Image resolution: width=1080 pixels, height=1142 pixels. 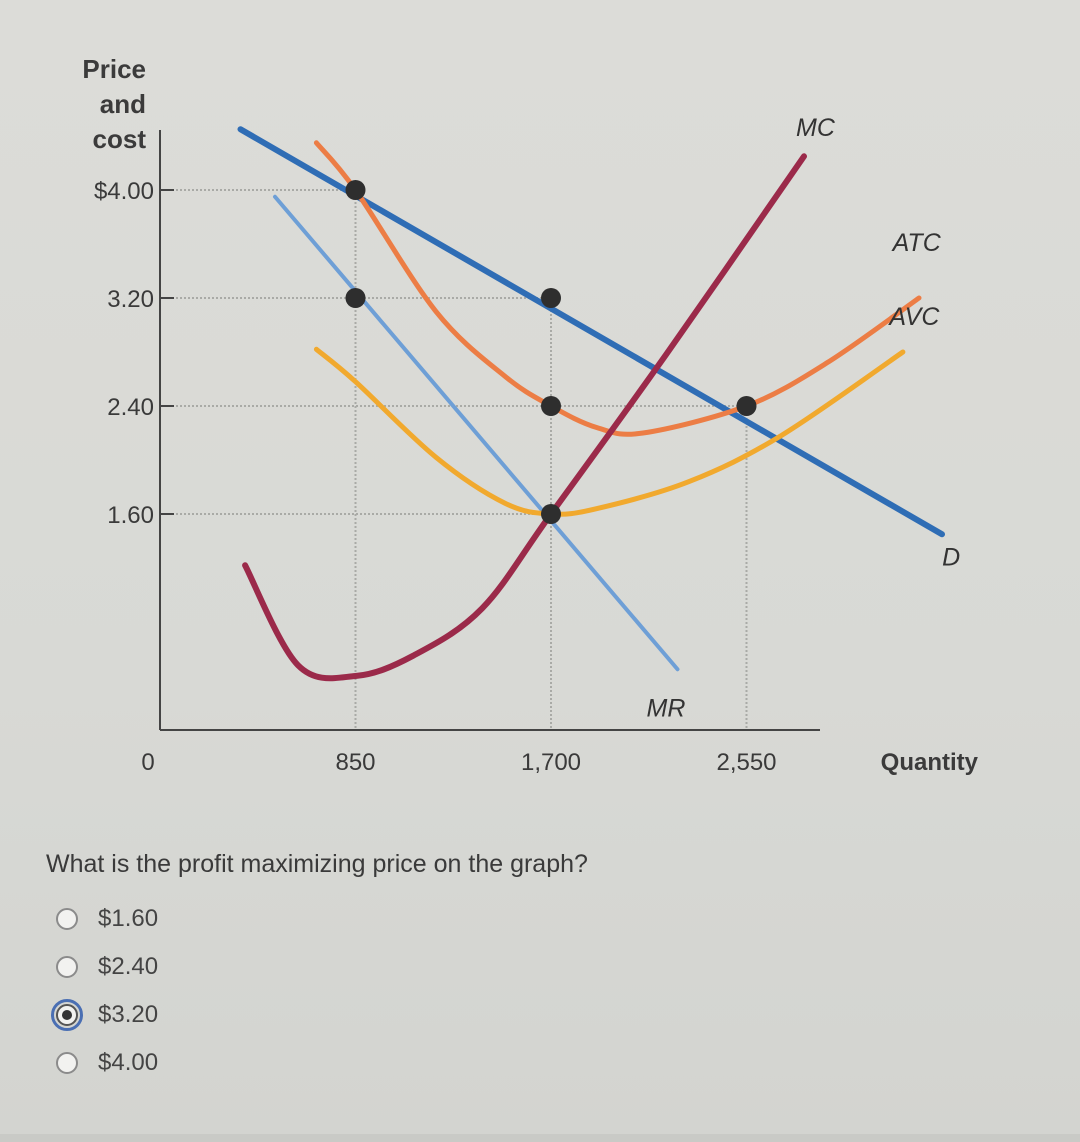 I want to click on curve-label-mc: MC, so click(x=816, y=128).